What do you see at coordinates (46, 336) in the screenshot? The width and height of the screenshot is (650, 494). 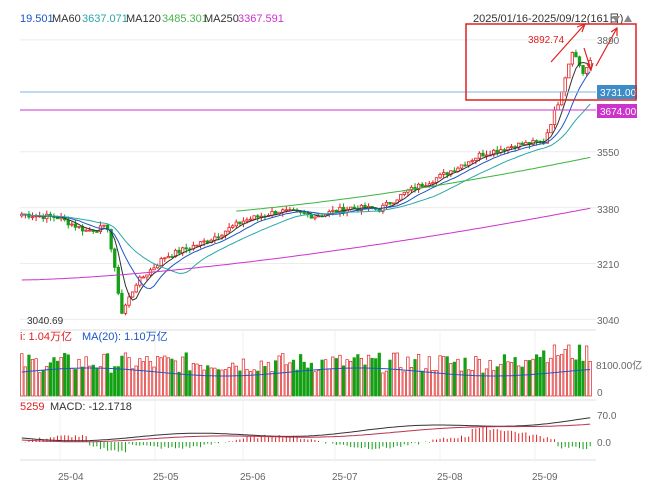 I see `volume-label: i: 1.04万亿` at bounding box center [46, 336].